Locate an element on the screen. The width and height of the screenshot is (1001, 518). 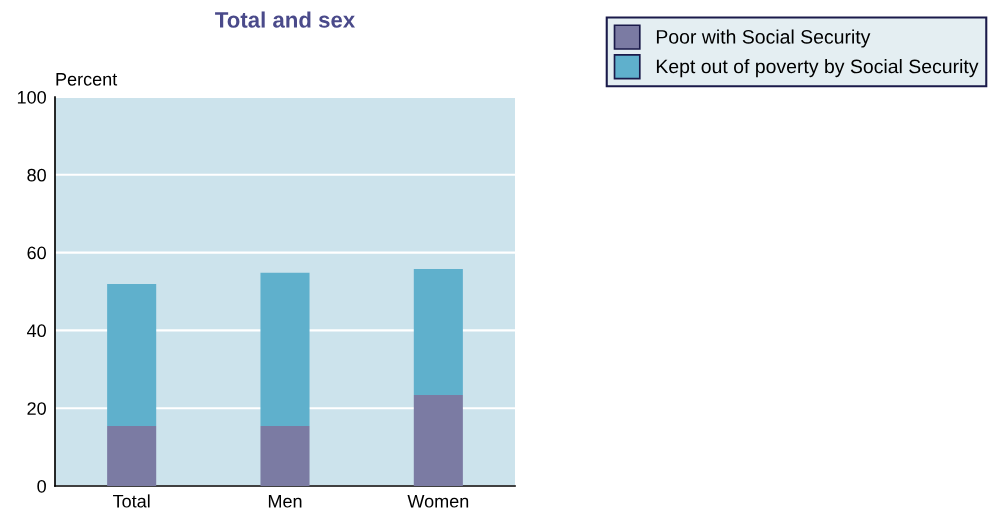
y-tick-label: 0 is located at coordinates (41, 486).